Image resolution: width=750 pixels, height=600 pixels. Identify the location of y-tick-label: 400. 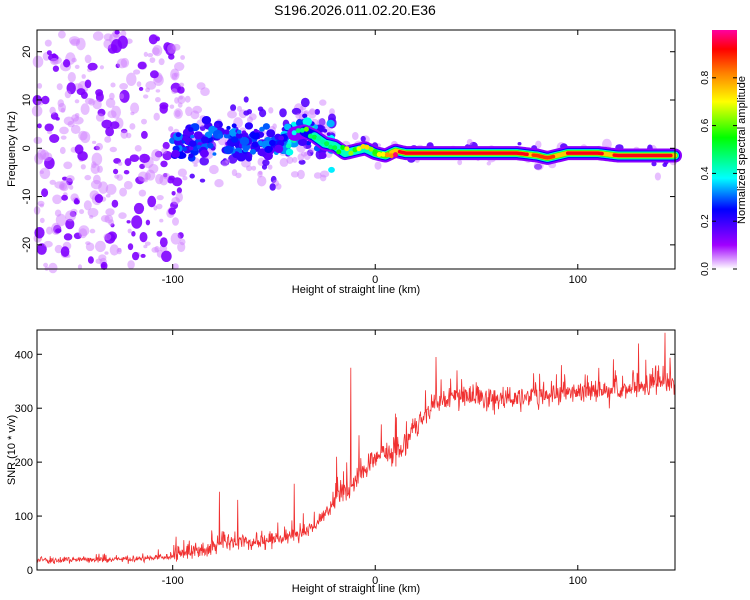
(24, 355).